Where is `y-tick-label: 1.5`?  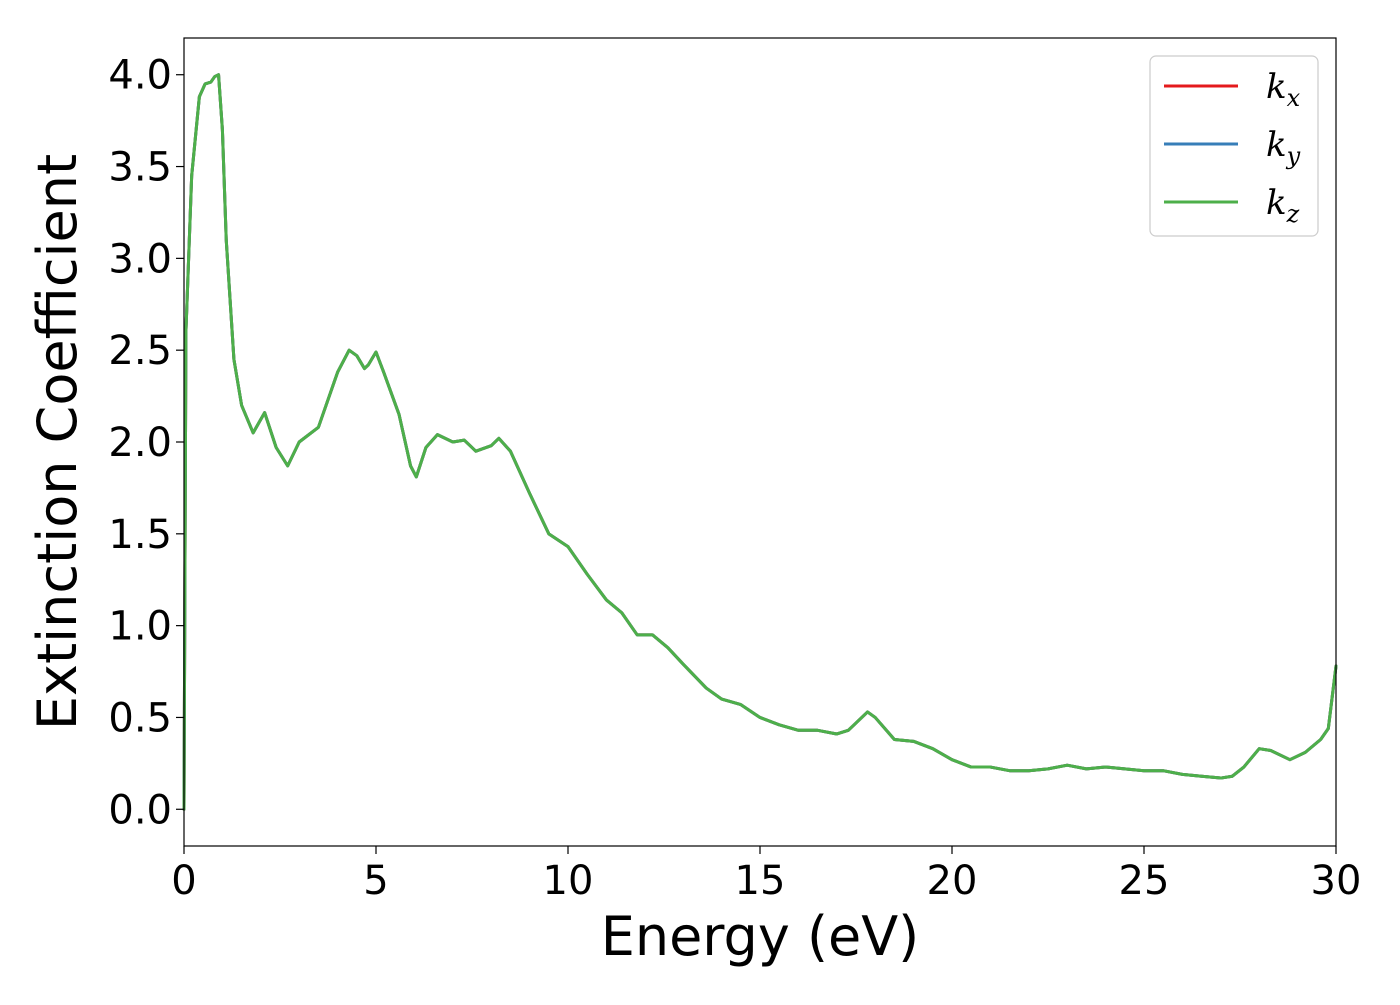 y-tick-label: 1.5 is located at coordinates (140, 535).